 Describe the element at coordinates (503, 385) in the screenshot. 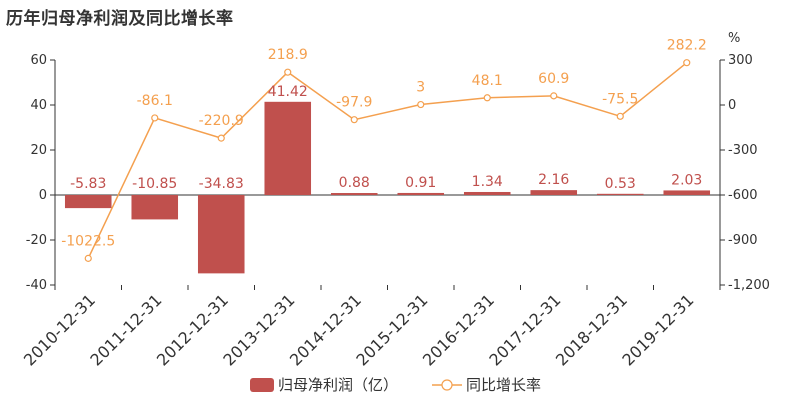

I see `legend-line-label: 同比增长率` at that location.